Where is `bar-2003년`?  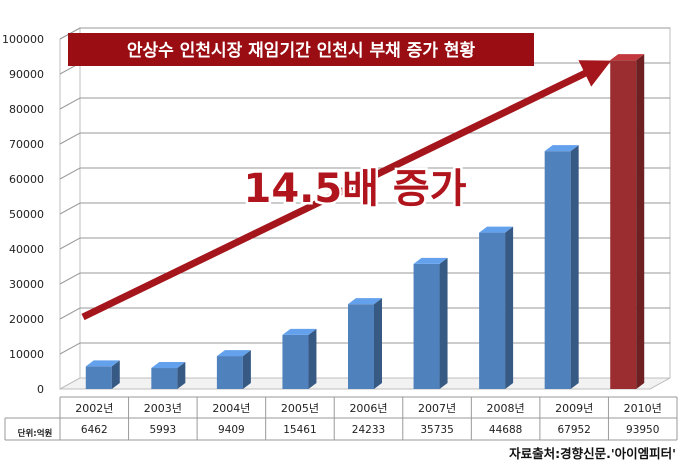 bar-2003년 is located at coordinates (168, 375).